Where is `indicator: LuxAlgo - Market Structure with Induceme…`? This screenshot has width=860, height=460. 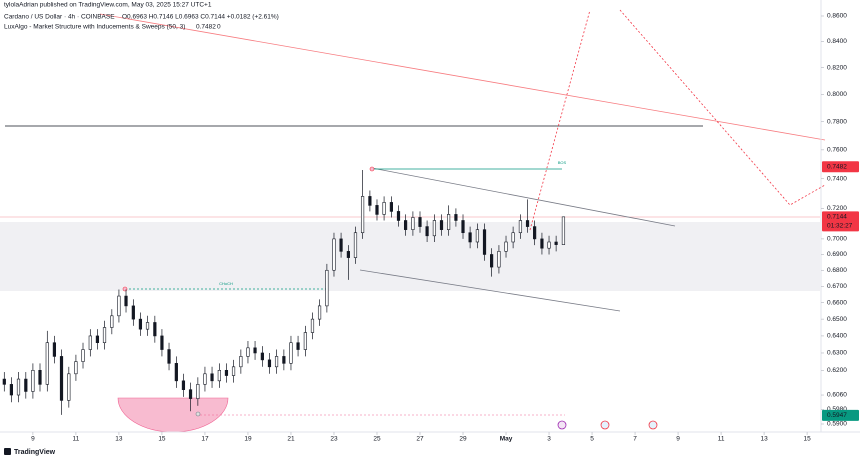 indicator: LuxAlgo - Market Structure with Induceme… is located at coordinates (94, 27).